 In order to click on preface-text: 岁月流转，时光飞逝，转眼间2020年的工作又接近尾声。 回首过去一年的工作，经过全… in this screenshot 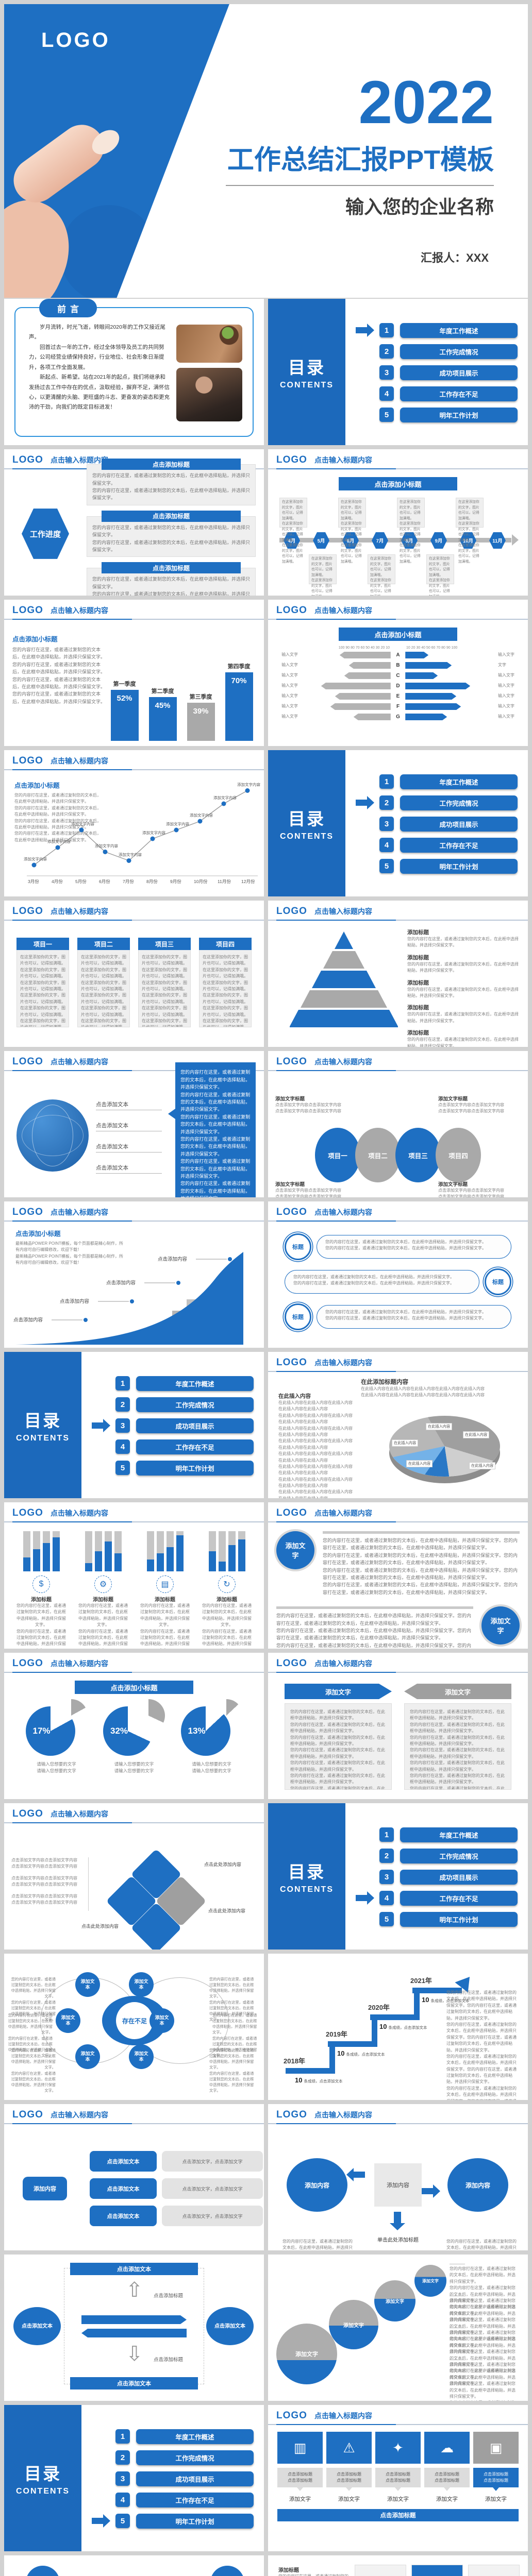, I will do `click(100, 367)`.